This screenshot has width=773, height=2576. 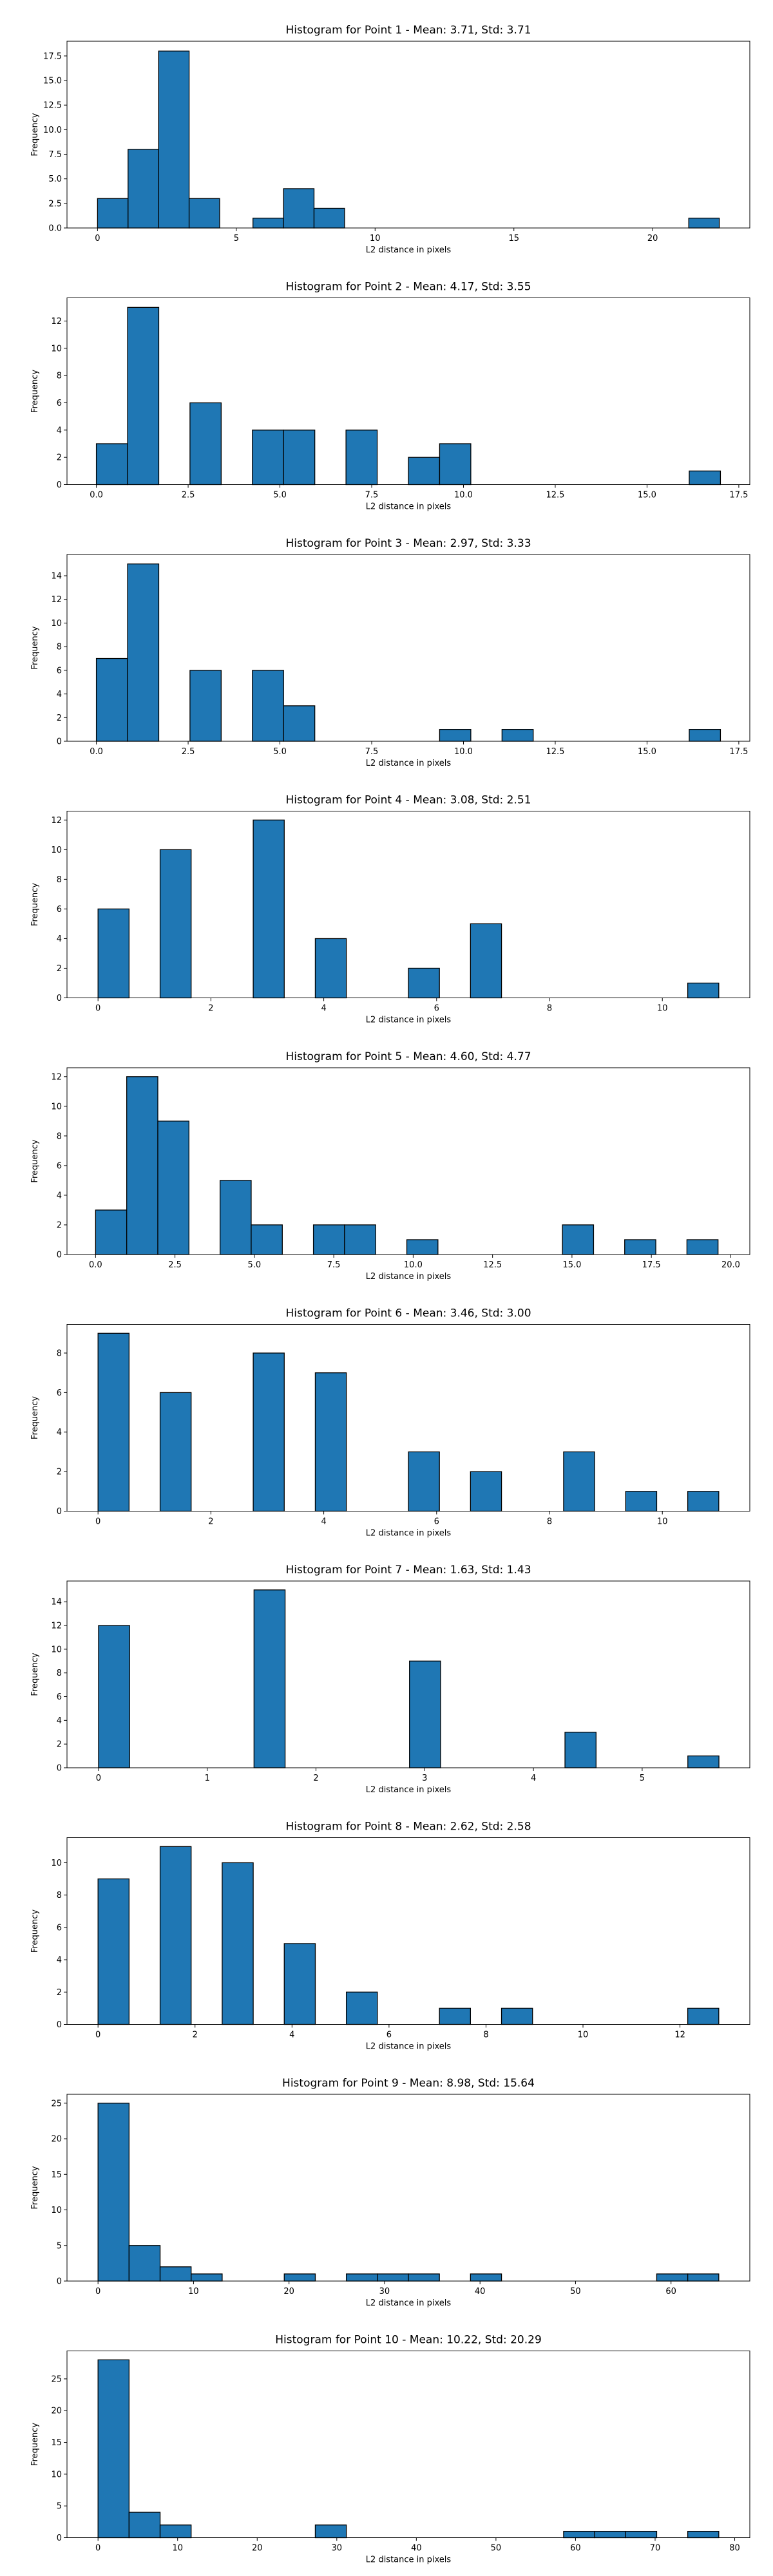 I want to click on x-tick-label: 6, so click(x=436, y=1009).